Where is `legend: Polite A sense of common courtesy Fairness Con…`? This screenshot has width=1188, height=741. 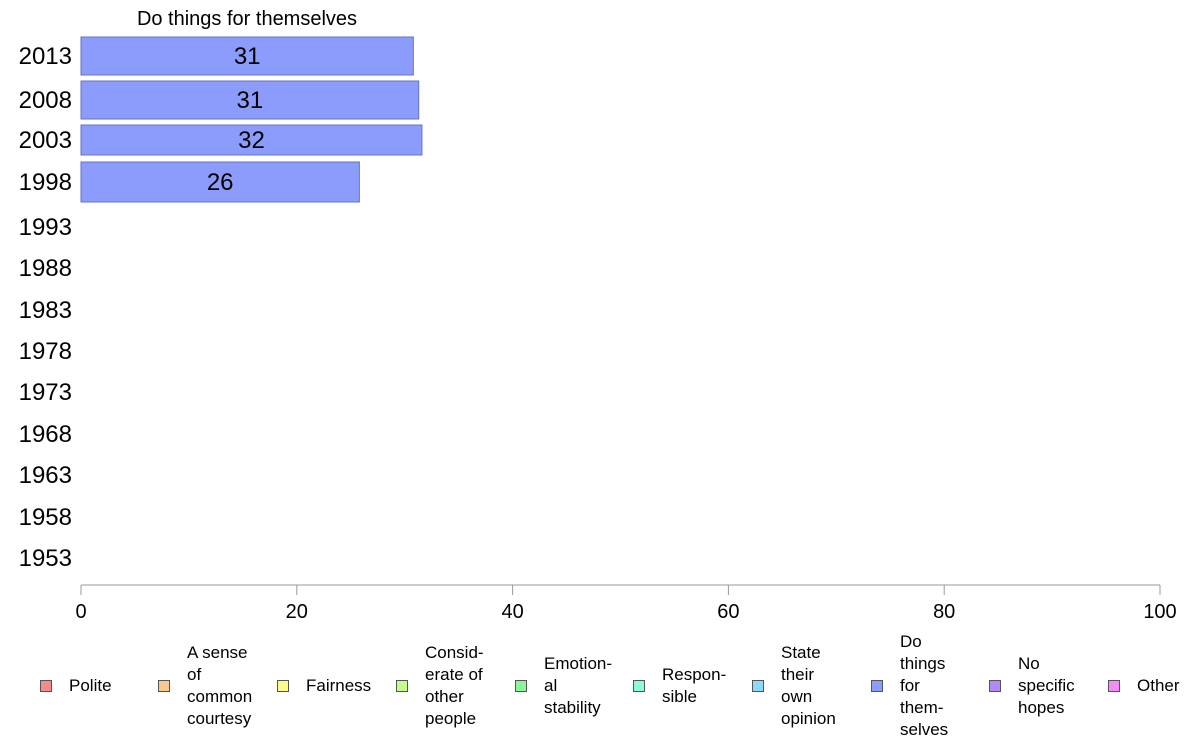
legend: Polite A sense of common courtesy Fairness Con… is located at coordinates (594, 685).